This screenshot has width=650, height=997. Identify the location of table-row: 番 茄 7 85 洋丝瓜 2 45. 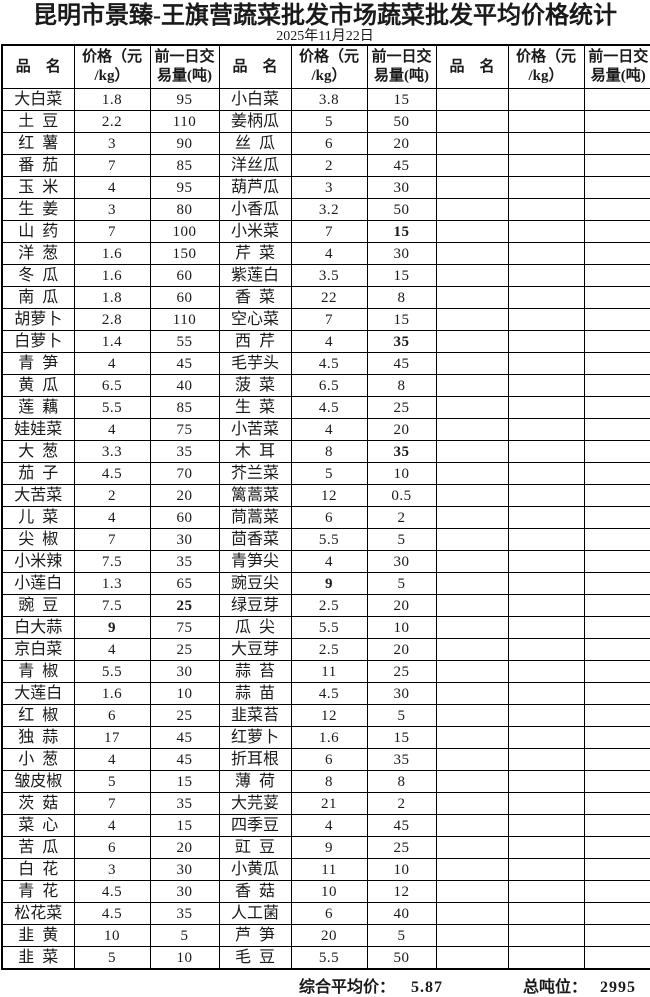
(325, 165).